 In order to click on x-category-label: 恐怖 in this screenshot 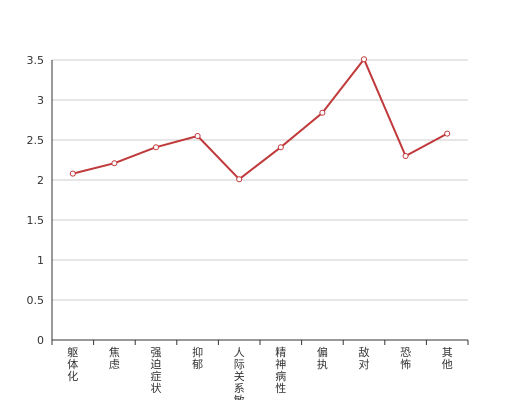, I will do `click(405, 358)`.